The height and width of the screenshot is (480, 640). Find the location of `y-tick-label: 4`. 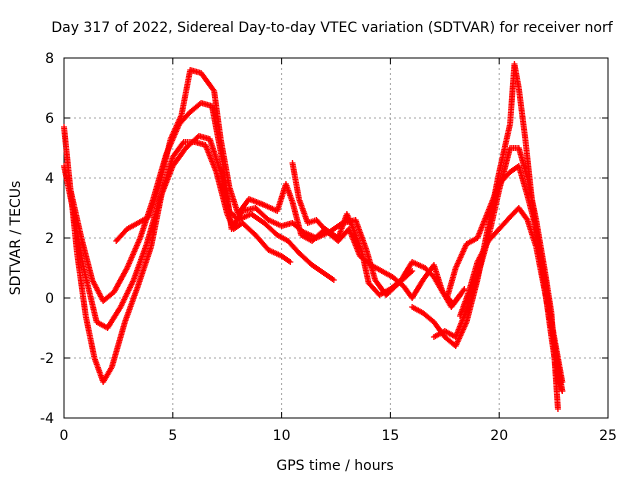

y-tick-label: 4 is located at coordinates (49, 179).